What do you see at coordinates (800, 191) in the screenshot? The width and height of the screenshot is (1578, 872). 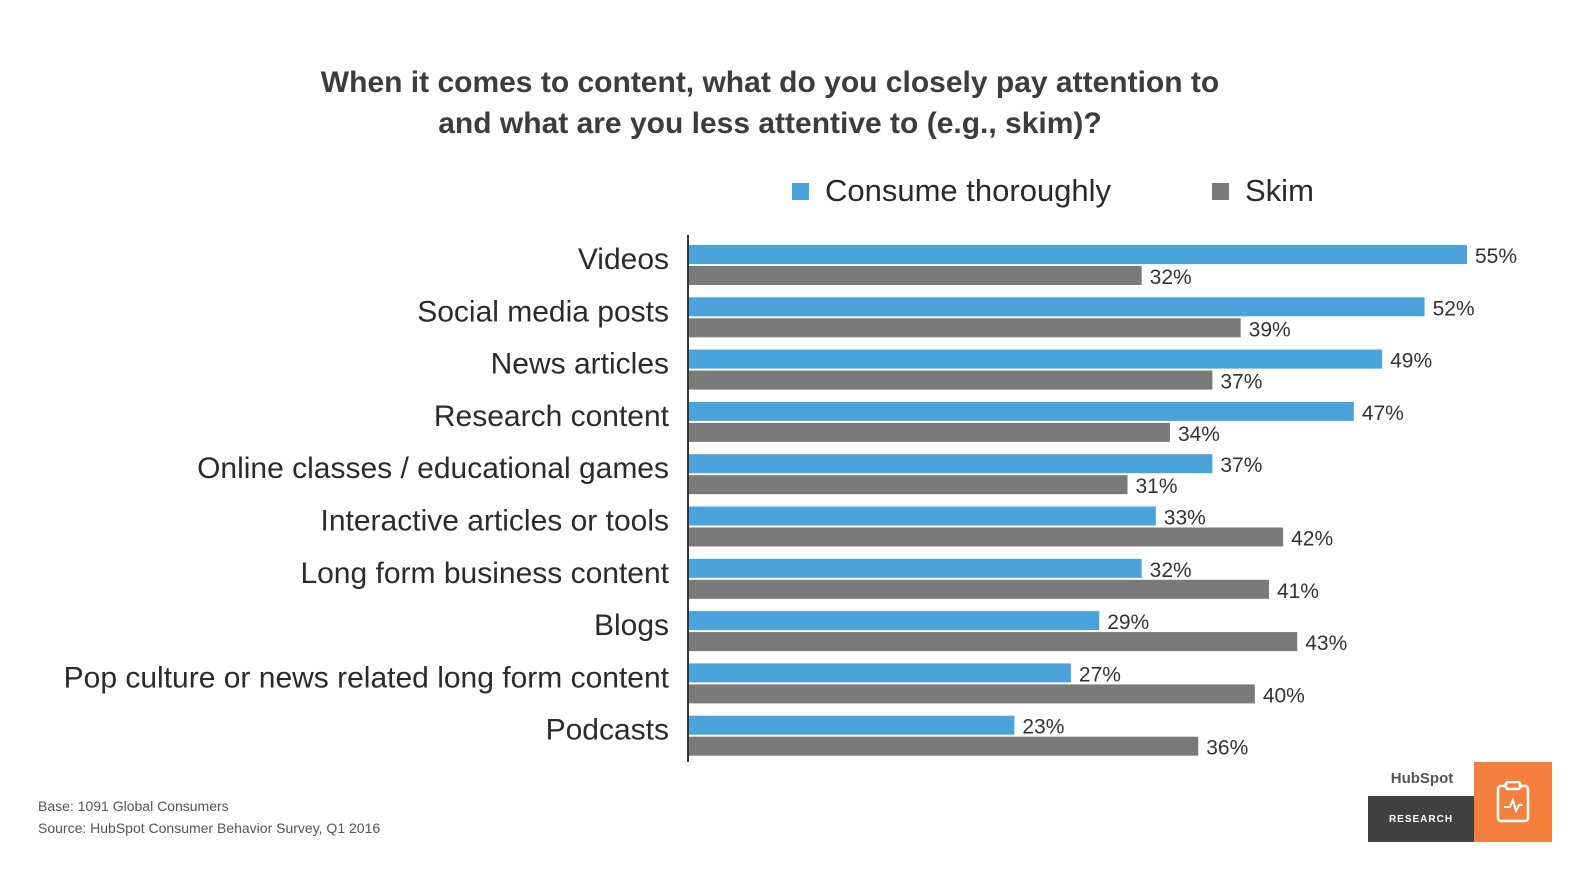 I see `legend-swatch-consume-thoroughly` at bounding box center [800, 191].